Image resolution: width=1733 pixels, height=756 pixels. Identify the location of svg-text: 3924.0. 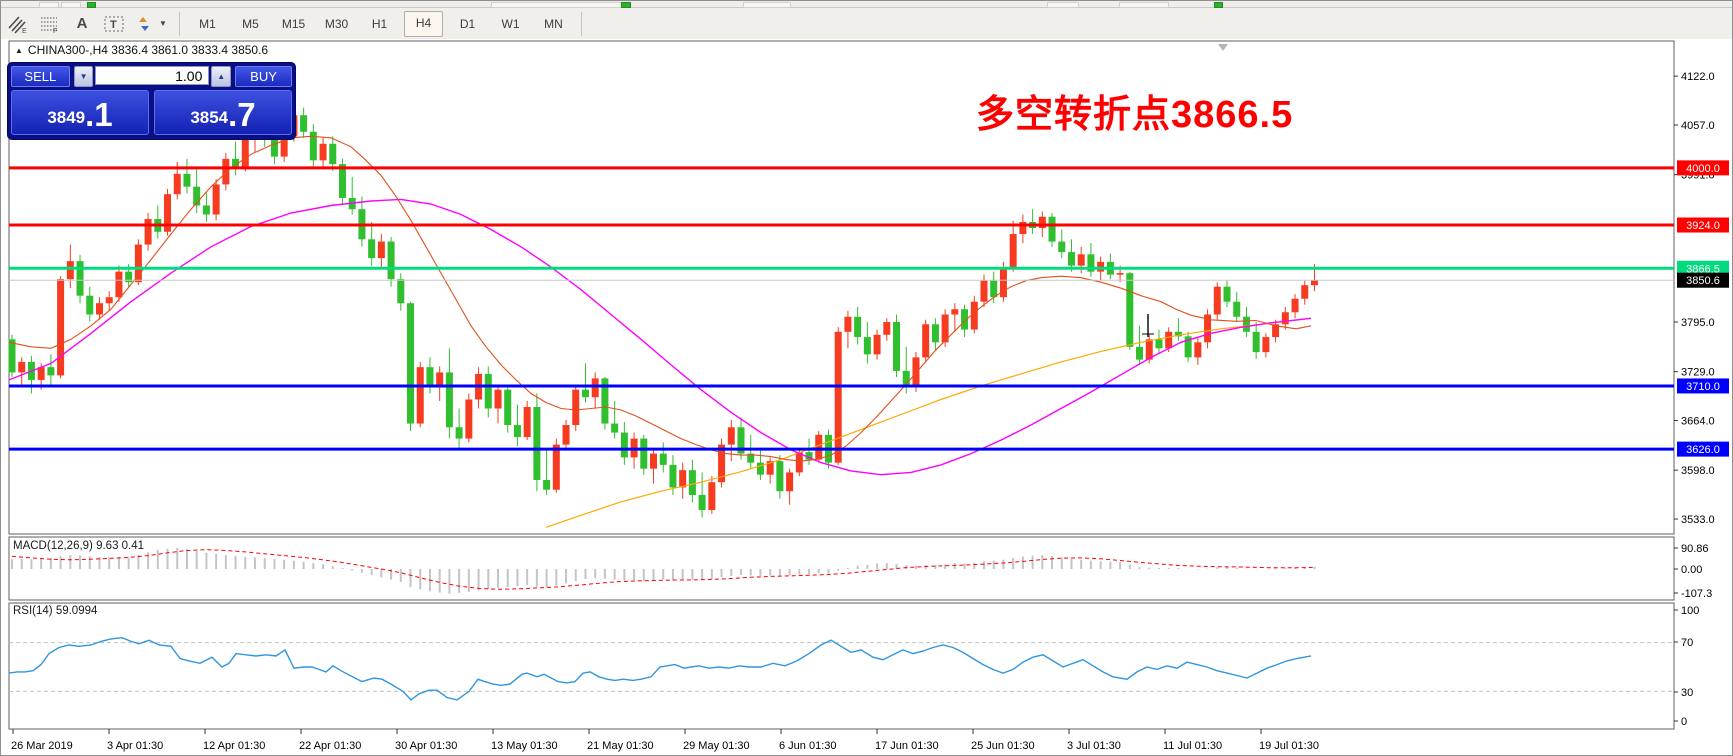
(1703, 226).